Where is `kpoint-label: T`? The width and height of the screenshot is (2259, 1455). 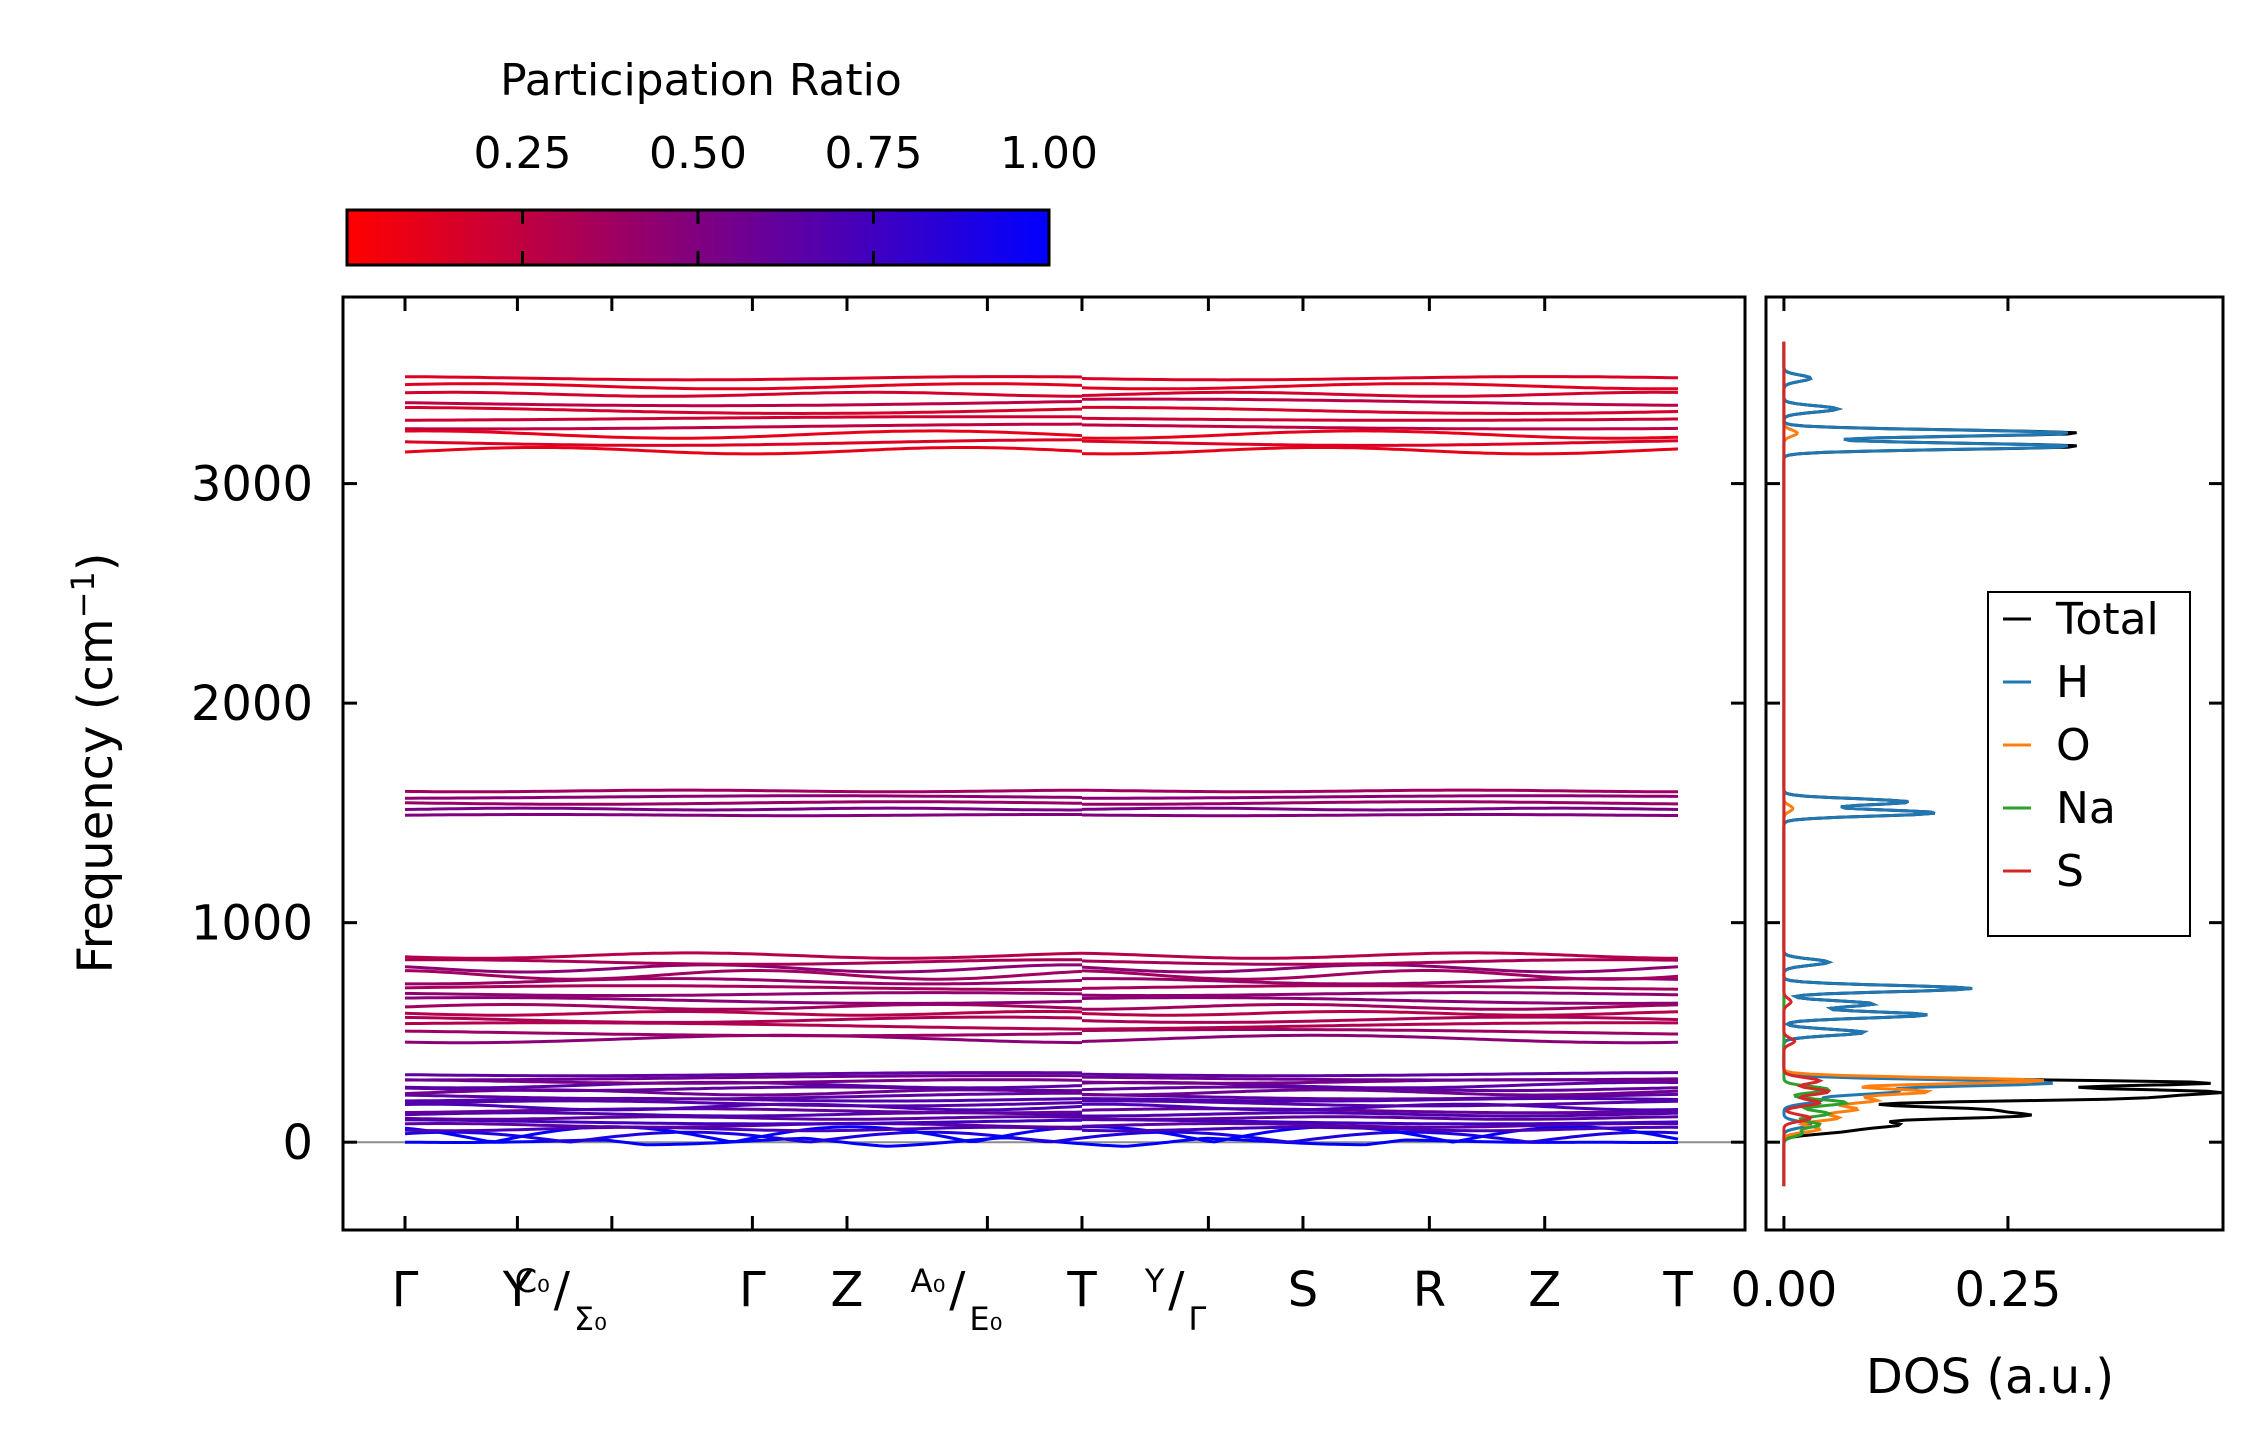 kpoint-label: T is located at coordinates (1677, 1290).